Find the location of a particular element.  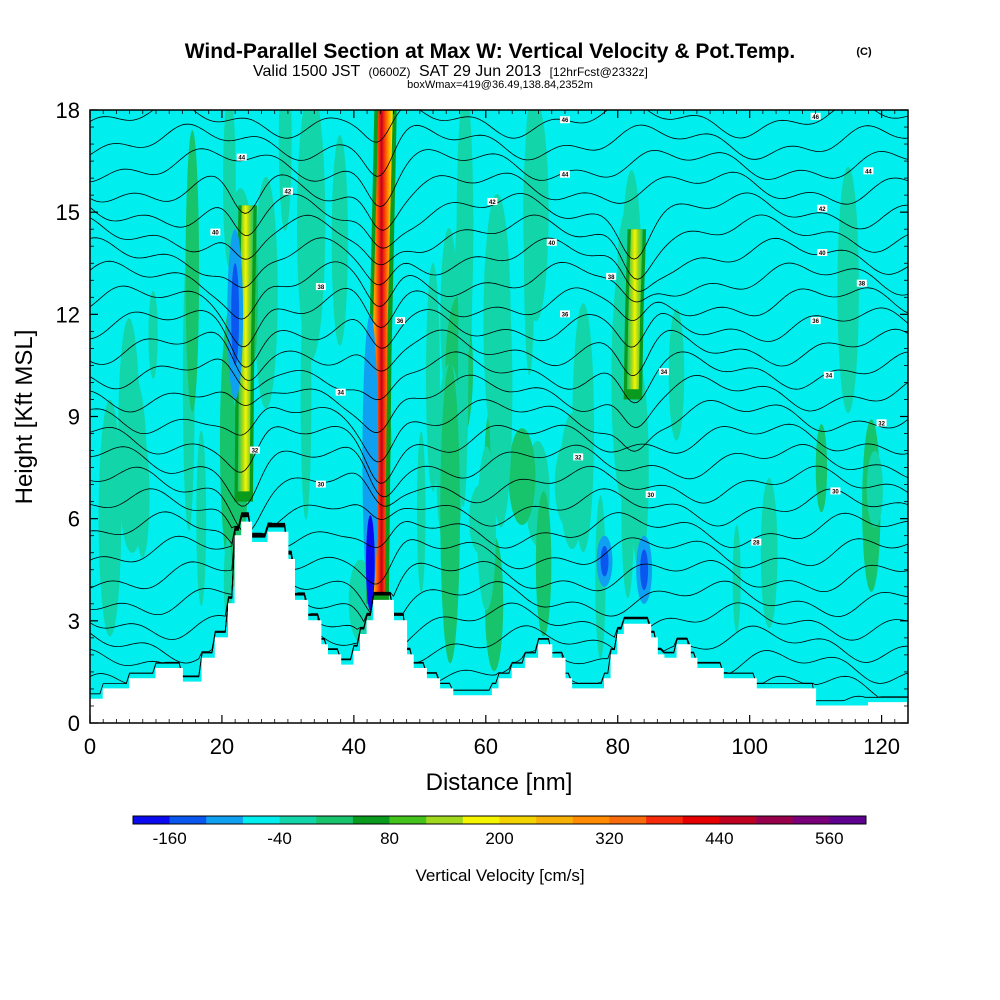

y-axis-title: Height [Kft MSL] is located at coordinates (24, 417).